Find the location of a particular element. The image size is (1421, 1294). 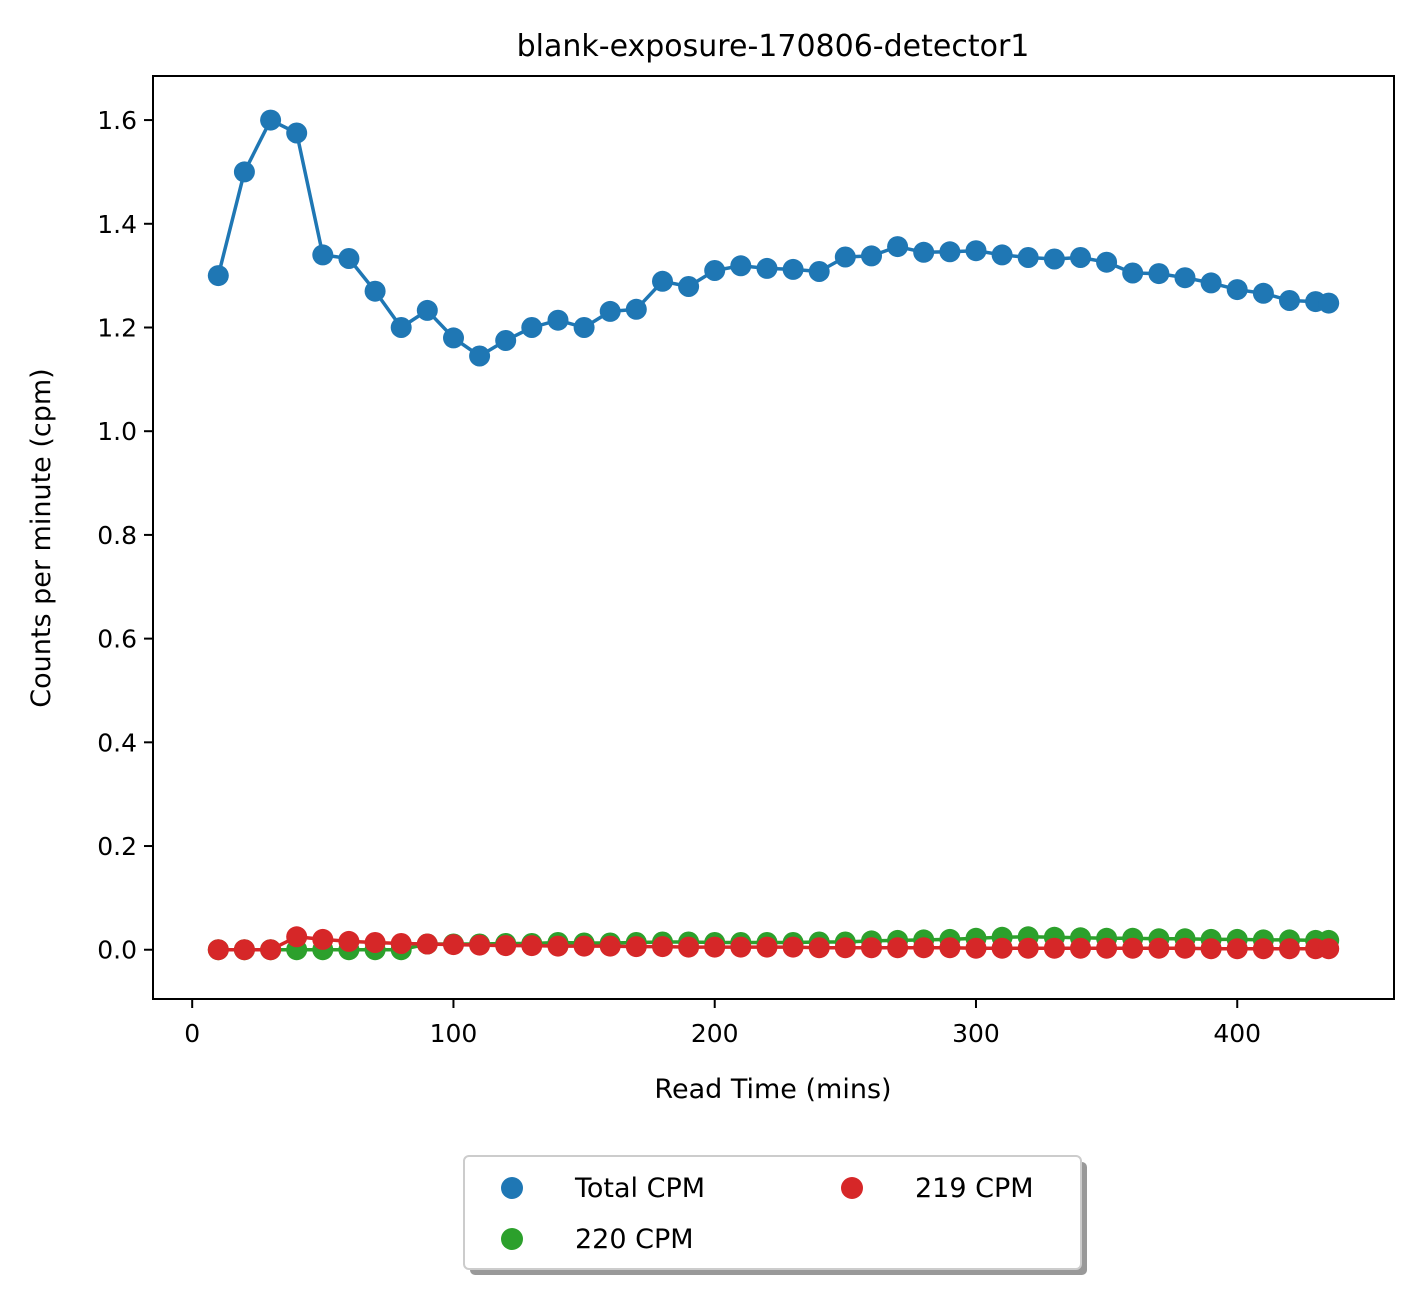

y-tick-label: 1.4 is located at coordinates (117, 224).